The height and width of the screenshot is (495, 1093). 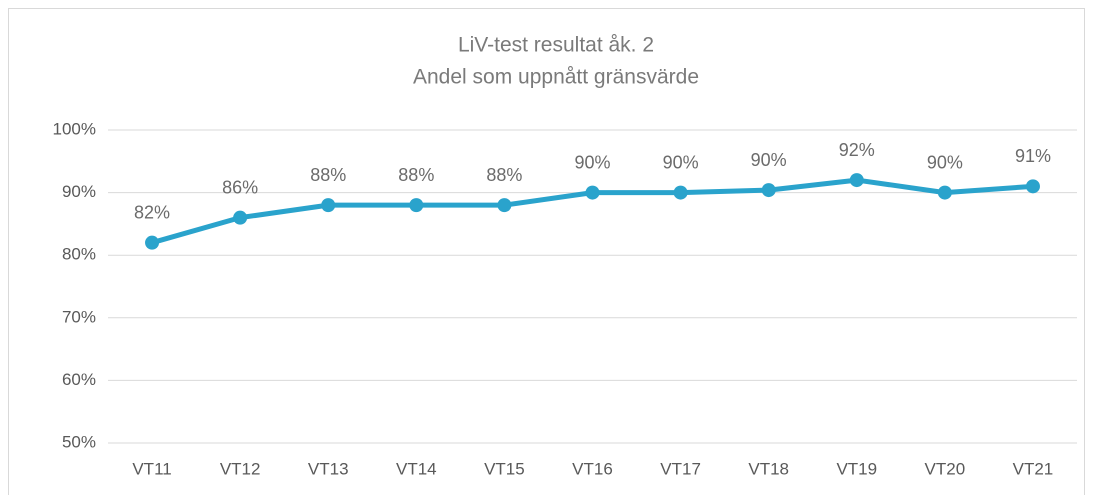 What do you see at coordinates (1033, 468) in the screenshot?
I see `x-tick-label: VT21` at bounding box center [1033, 468].